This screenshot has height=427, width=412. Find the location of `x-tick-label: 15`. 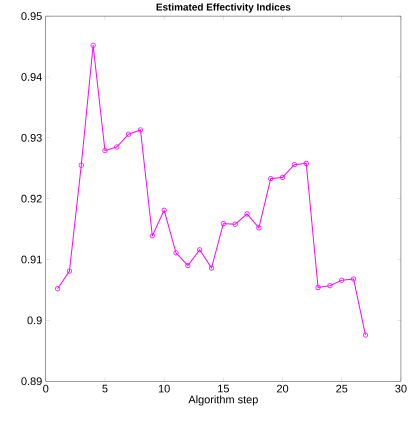

x-tick-label: 15 is located at coordinates (224, 388).